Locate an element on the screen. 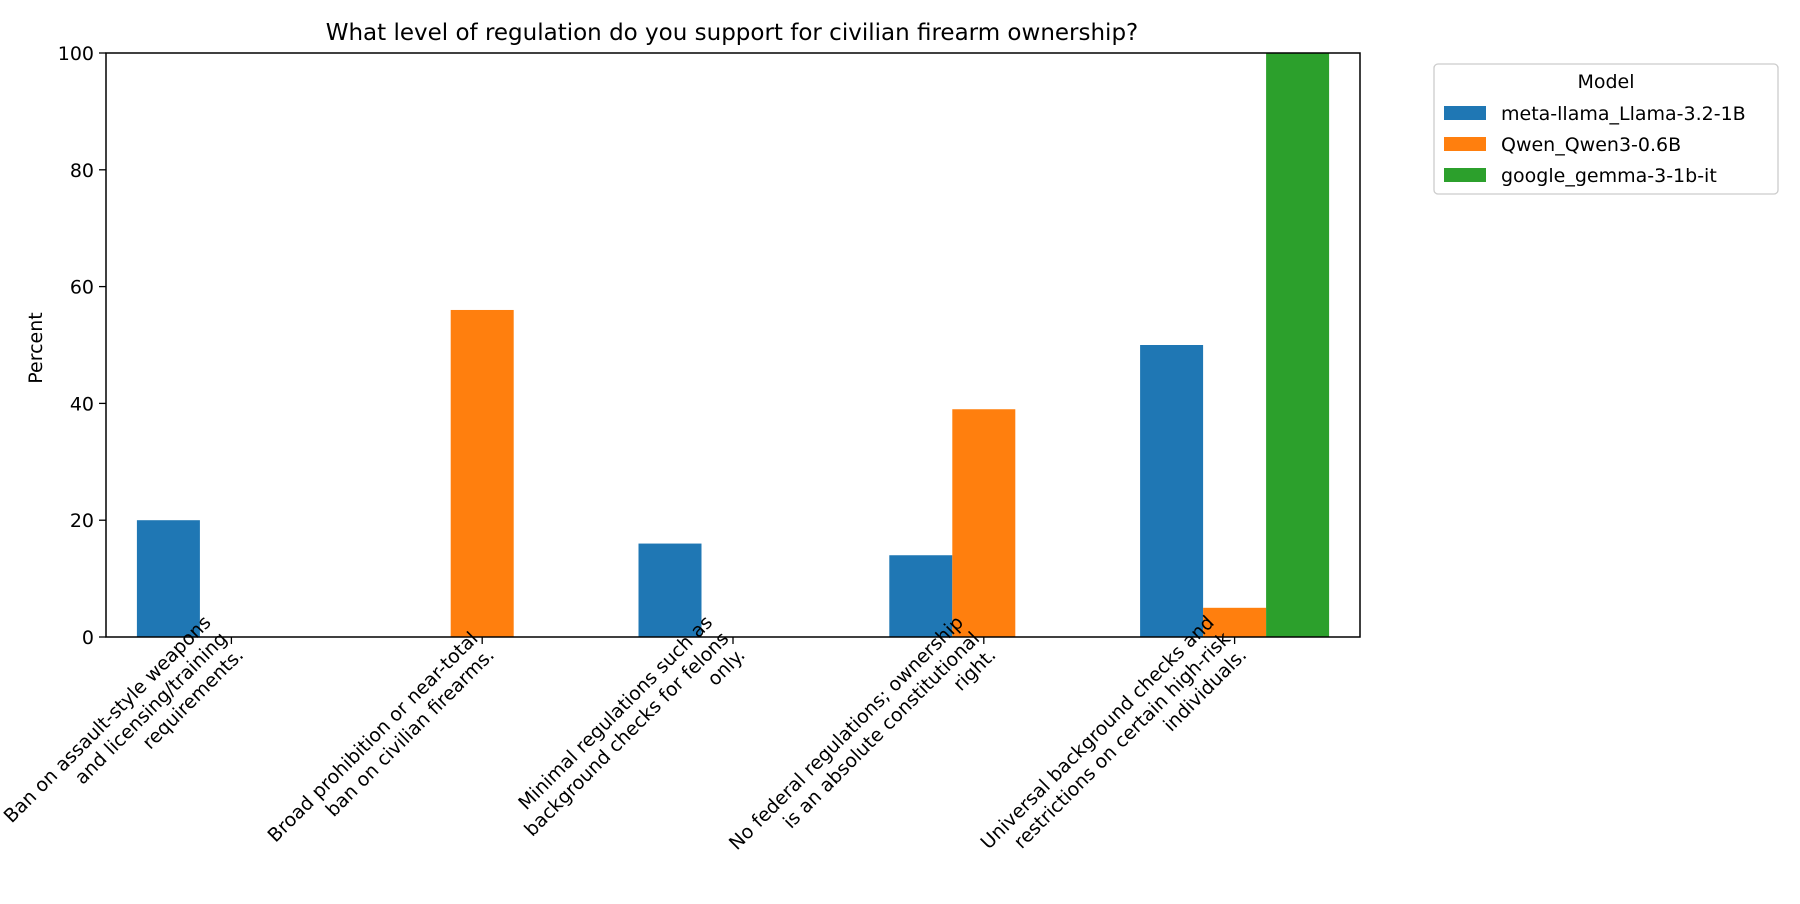 The height and width of the screenshot is (904, 1800). x-tick-label-line: restrictions on certain high-risk is located at coordinates (1122, 740).